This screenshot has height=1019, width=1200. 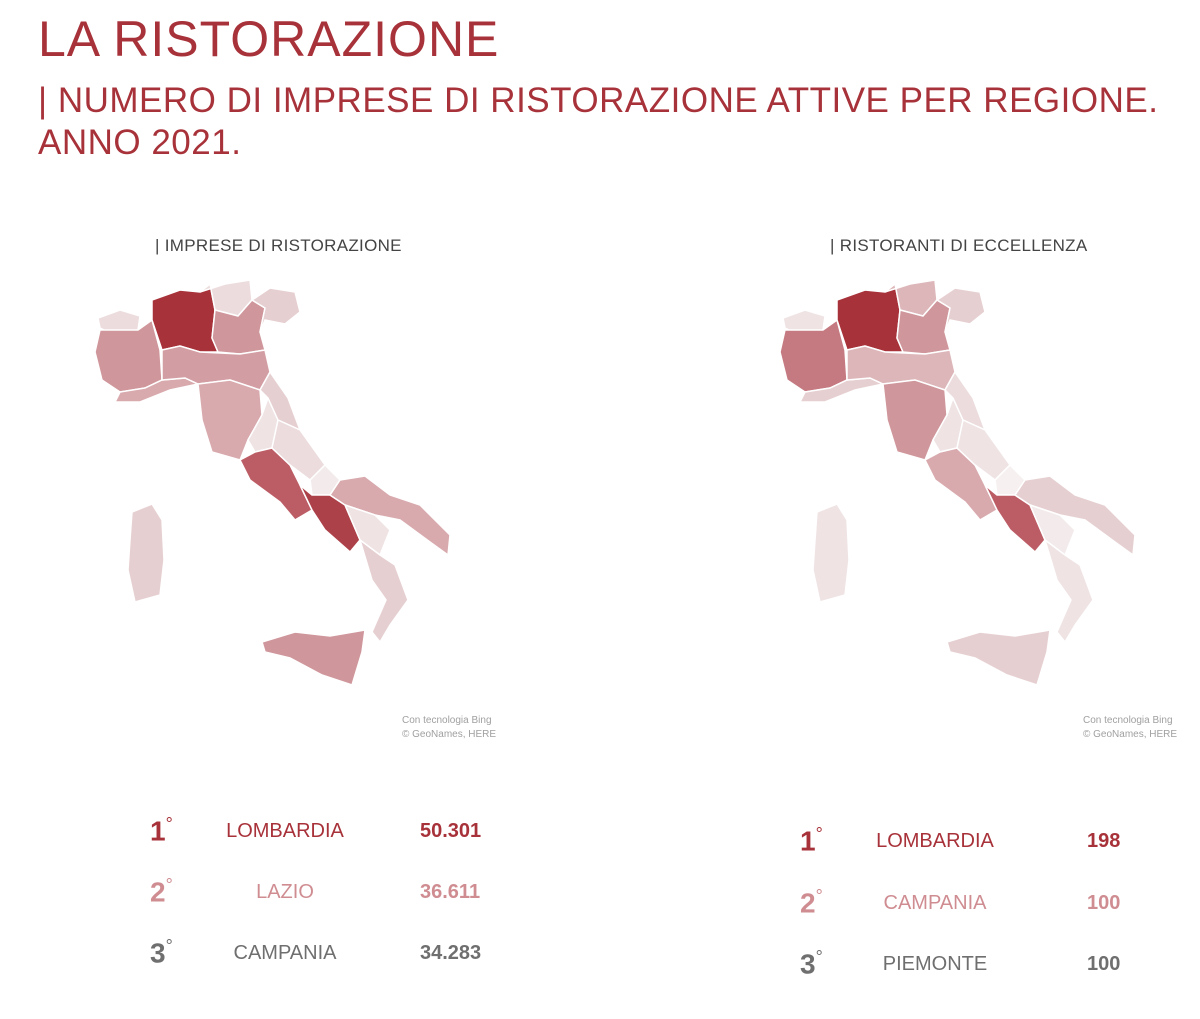 What do you see at coordinates (1130, 728) in the screenshot?
I see `map-credit-eccellenza: Con tecnologia Bing © GeoNames, HERE` at bounding box center [1130, 728].